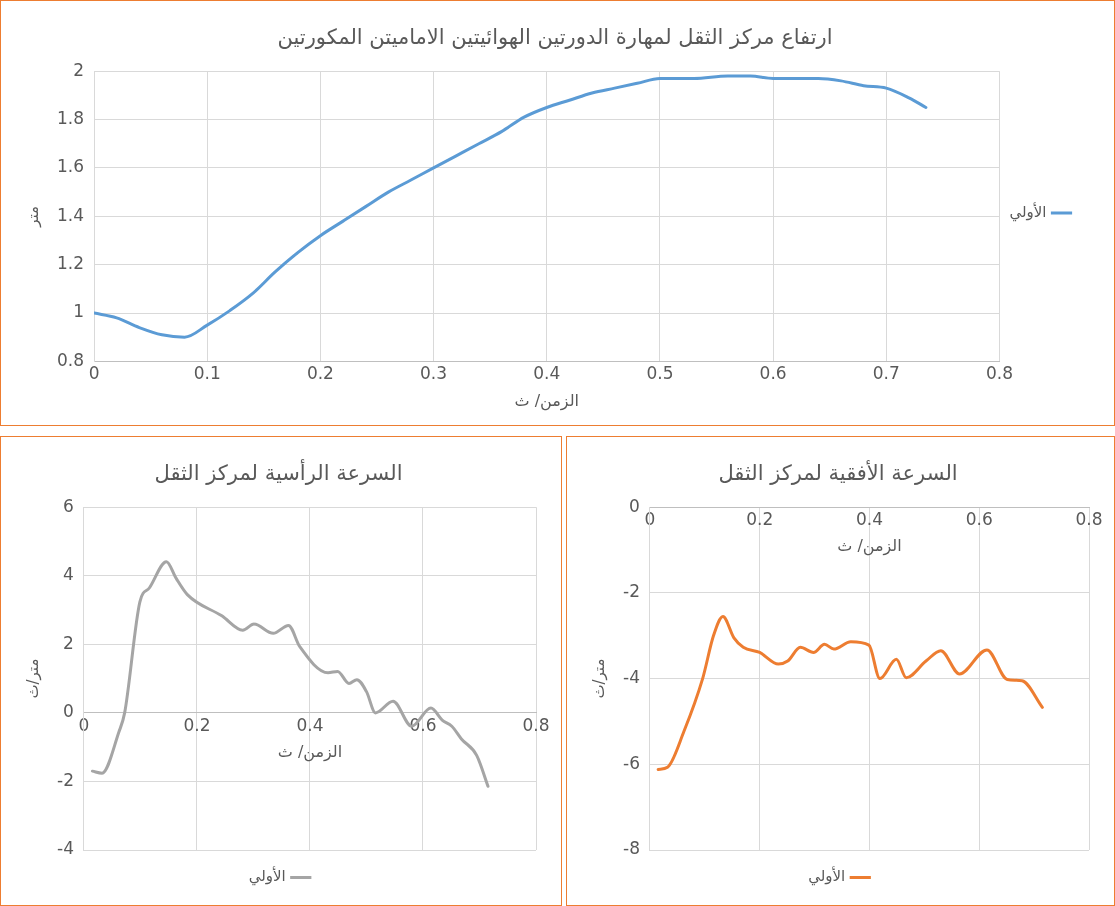  I want to click on chart-title: السرعة الأفقية لمركز الثقل, so click(838, 473).